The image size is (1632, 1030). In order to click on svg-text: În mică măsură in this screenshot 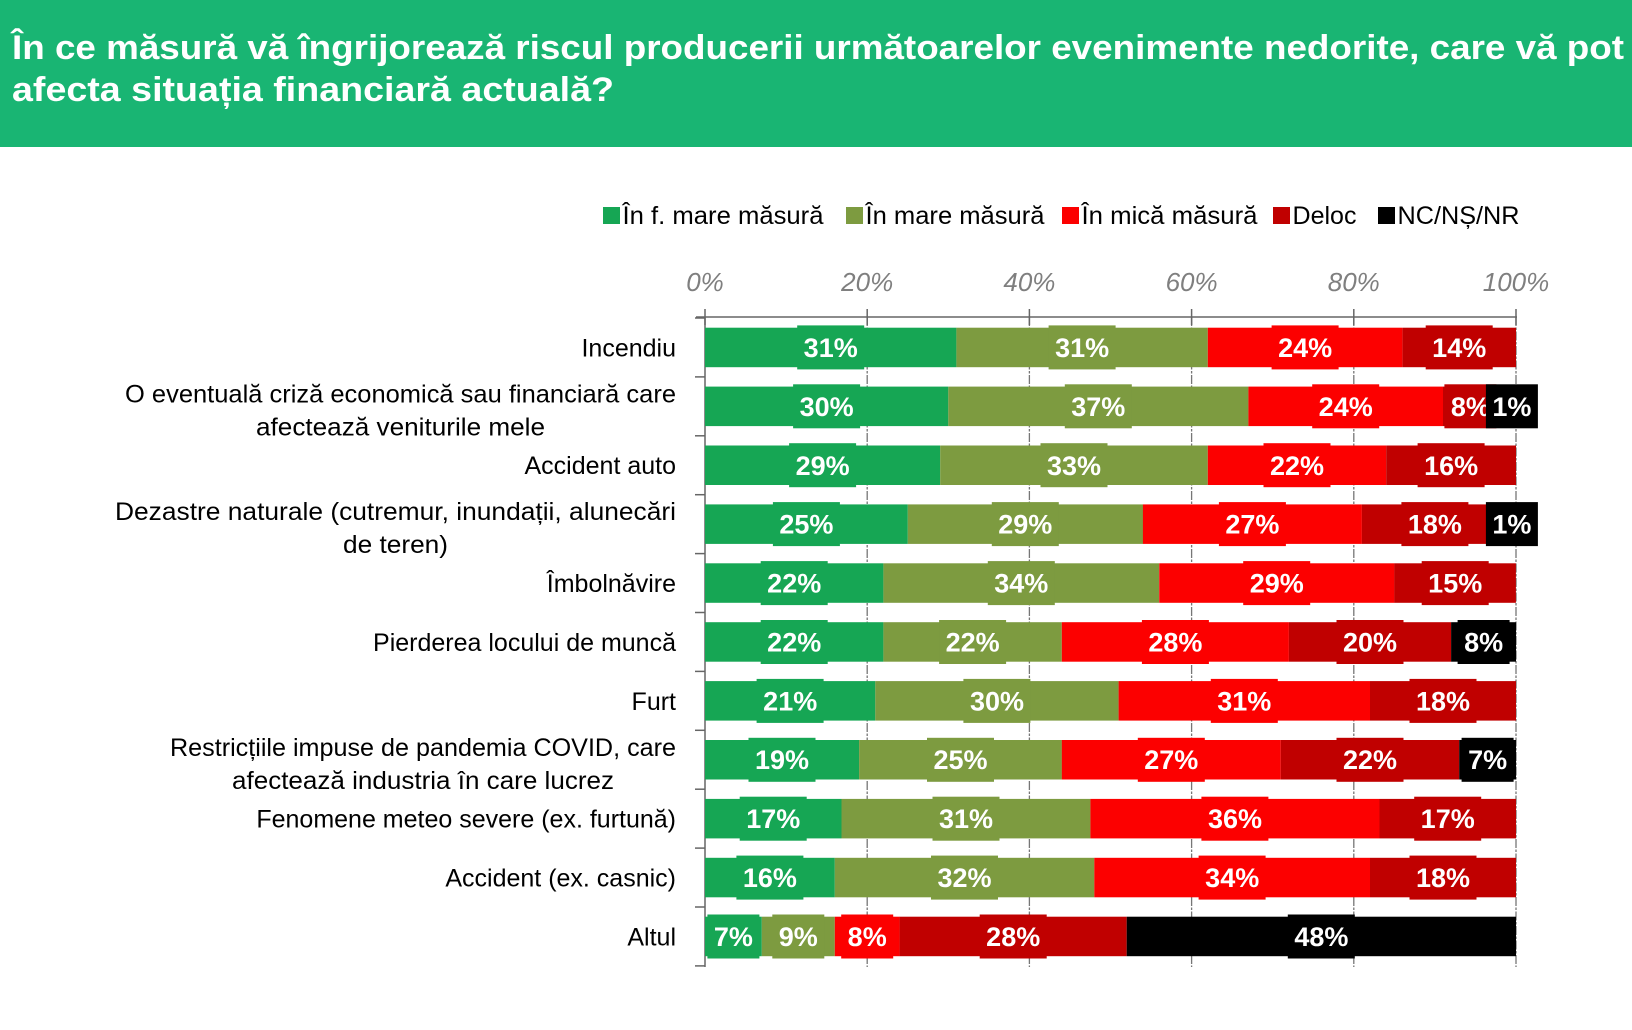, I will do `click(1168, 215)`.